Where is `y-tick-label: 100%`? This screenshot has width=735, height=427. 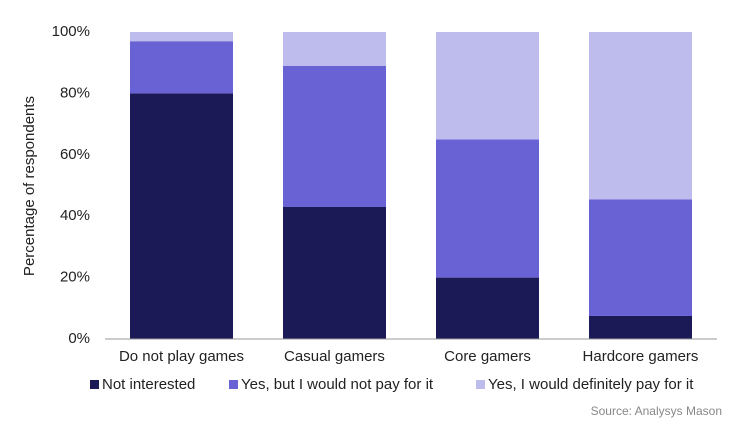 y-tick-label: 100% is located at coordinates (71, 31).